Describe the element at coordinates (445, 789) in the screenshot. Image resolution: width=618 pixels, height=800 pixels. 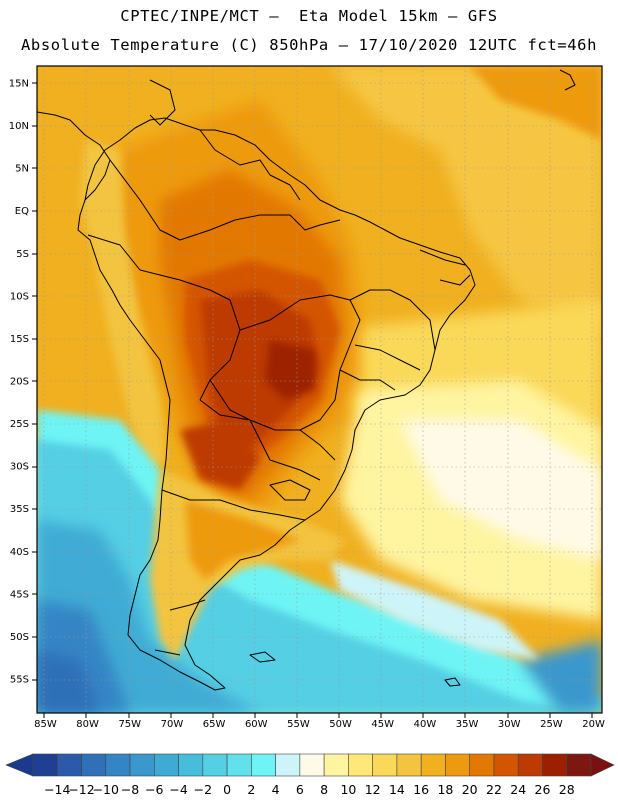
I see `colorbar-label: 18` at that location.